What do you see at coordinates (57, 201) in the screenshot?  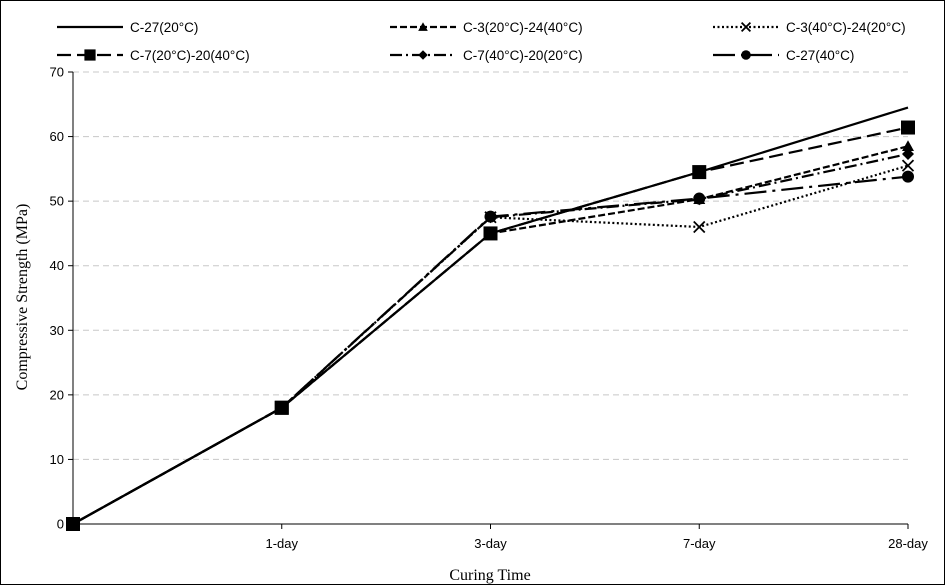 I see `y-tick-label: 50` at bounding box center [57, 201].